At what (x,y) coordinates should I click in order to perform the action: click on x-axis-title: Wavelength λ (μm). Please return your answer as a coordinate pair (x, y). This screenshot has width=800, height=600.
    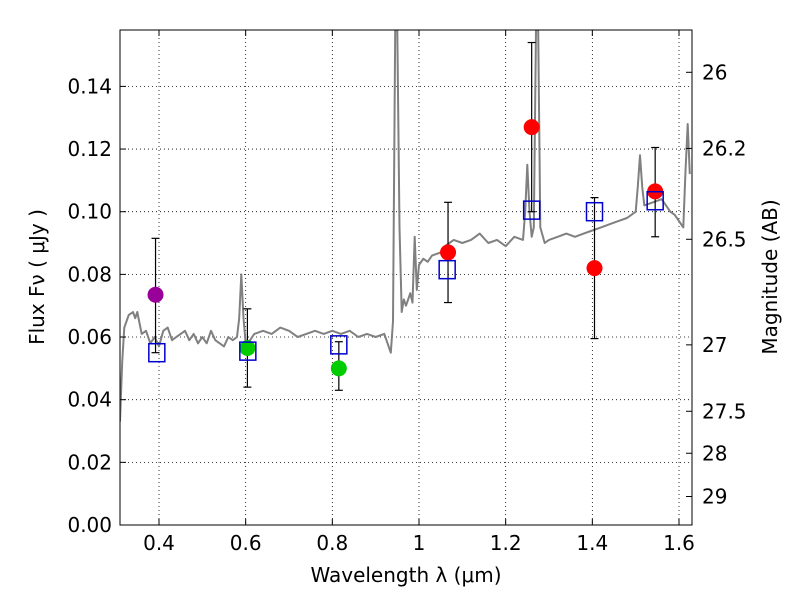
    Looking at the image, I should click on (405, 575).